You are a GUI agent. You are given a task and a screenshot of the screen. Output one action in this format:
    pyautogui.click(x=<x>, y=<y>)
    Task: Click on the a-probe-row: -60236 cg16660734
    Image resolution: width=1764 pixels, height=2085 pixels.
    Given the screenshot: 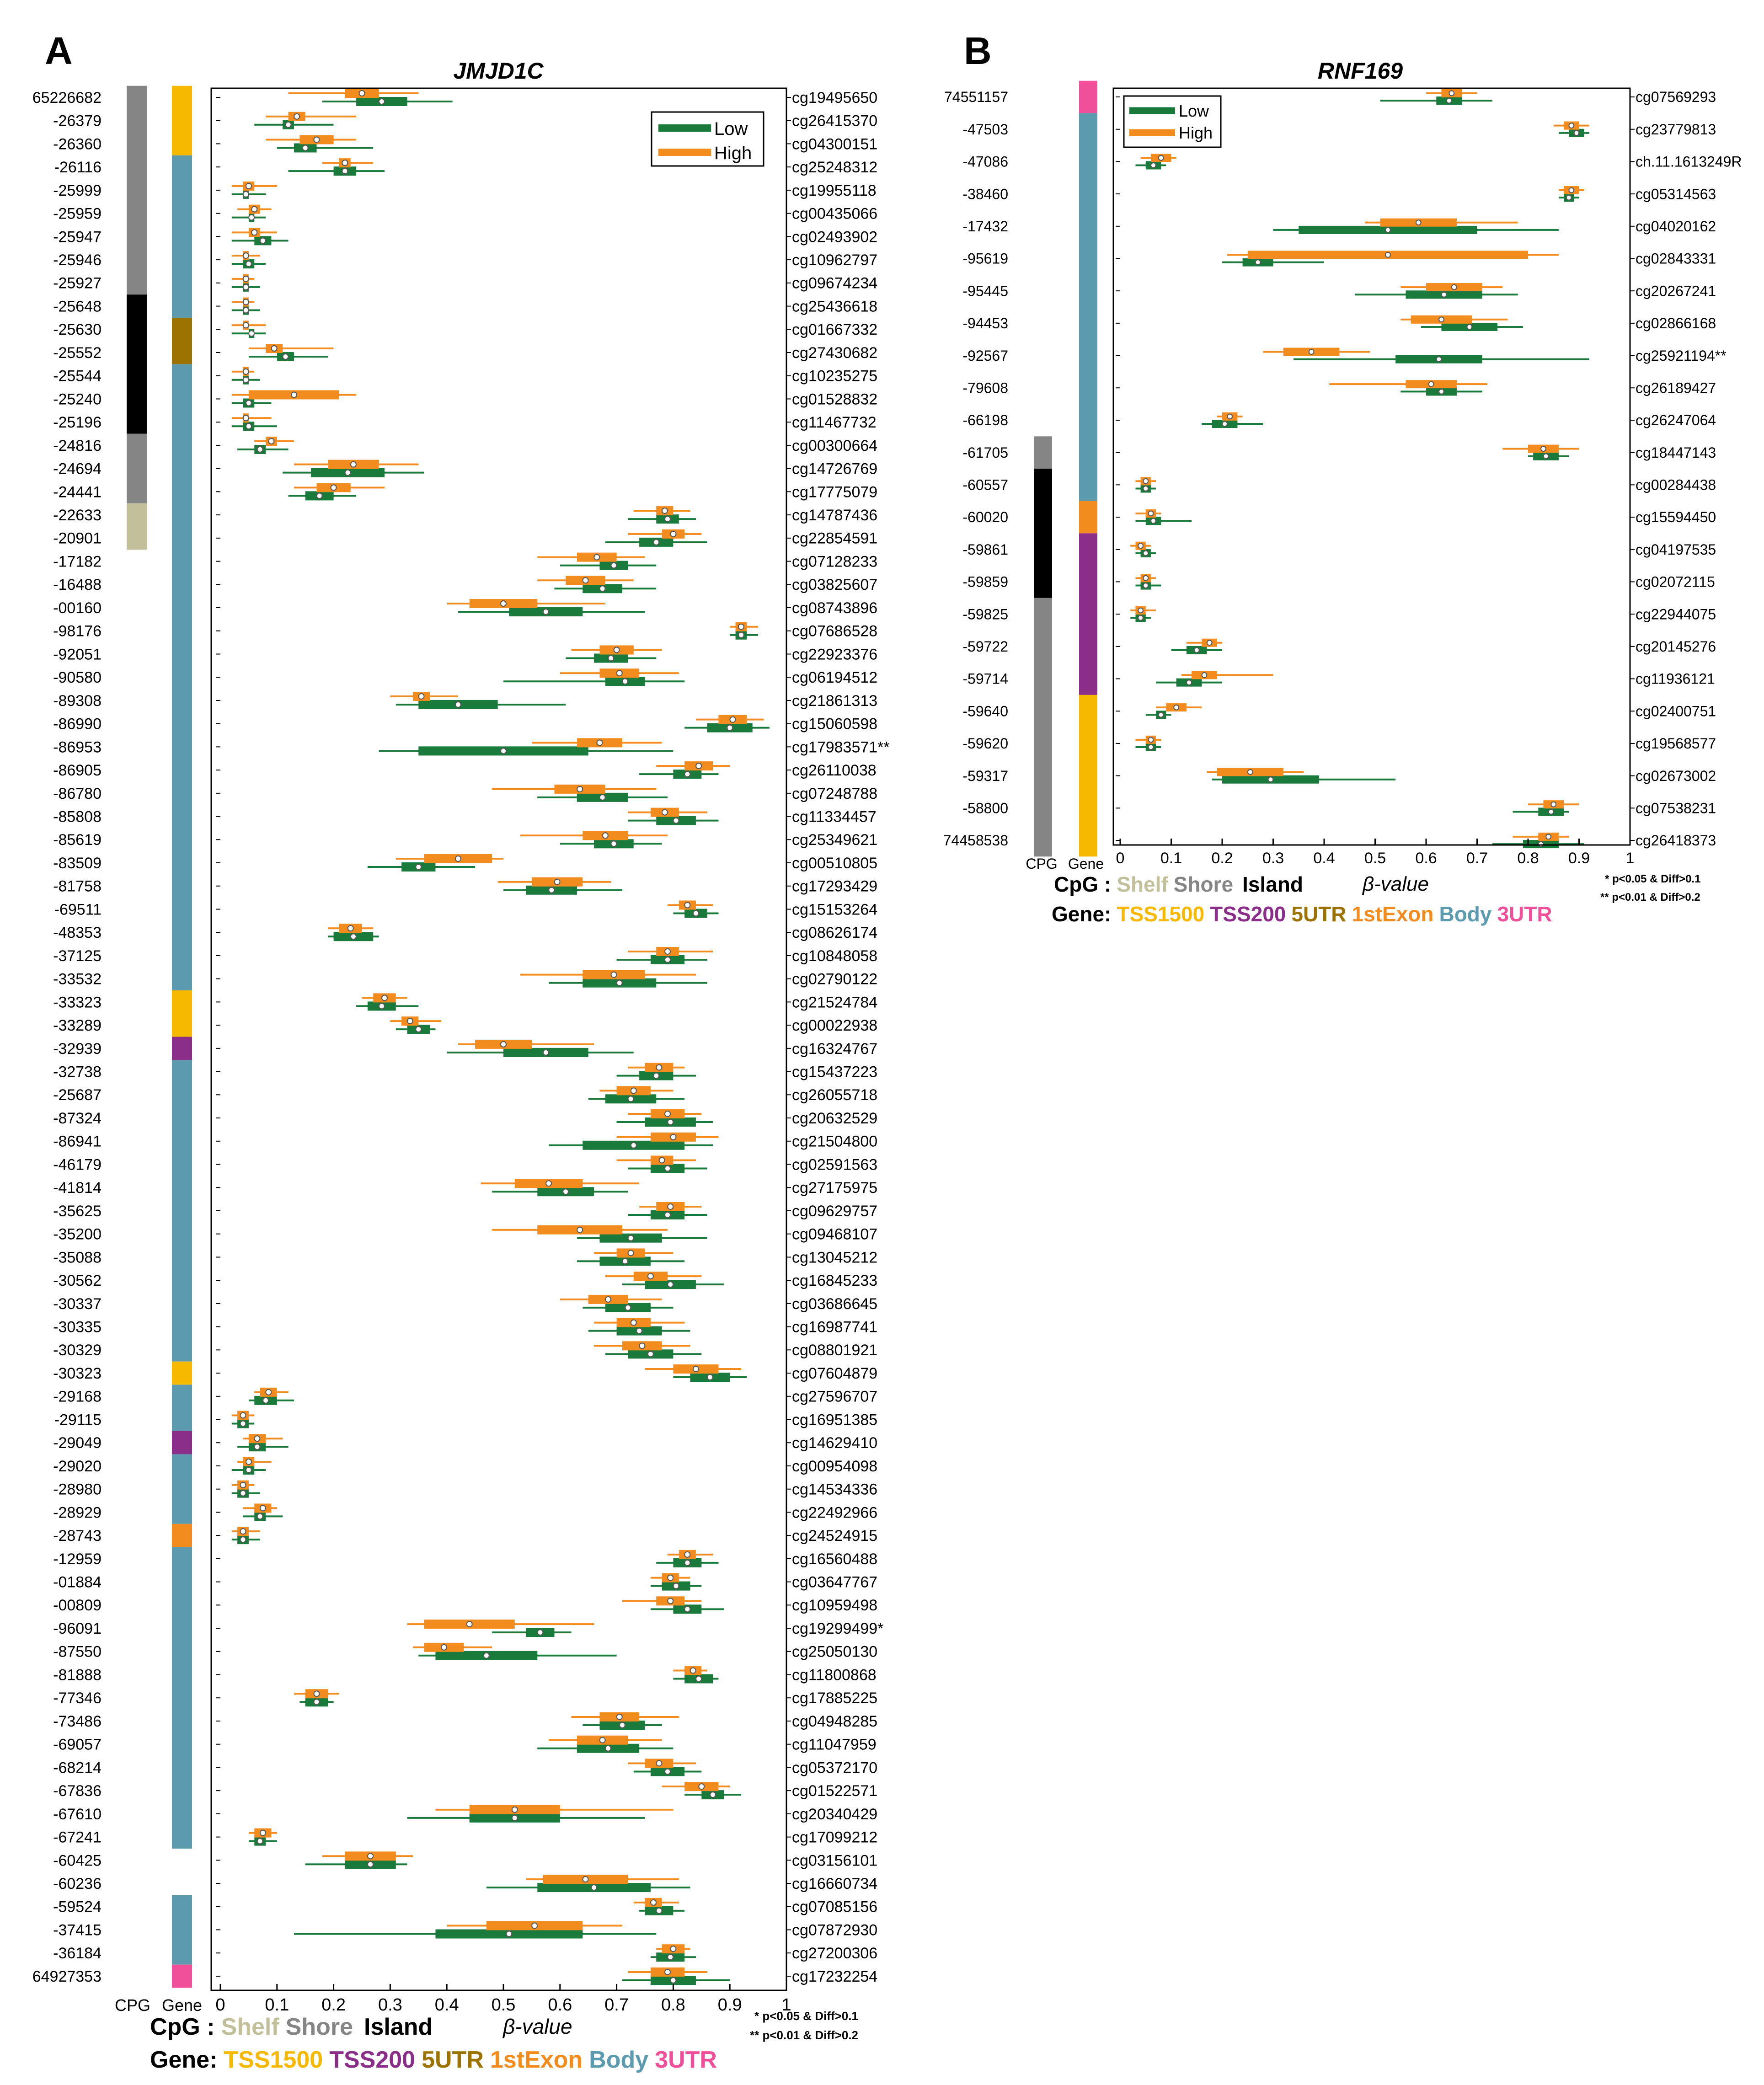 What is the action you would take?
    pyautogui.click(x=465, y=1884)
    